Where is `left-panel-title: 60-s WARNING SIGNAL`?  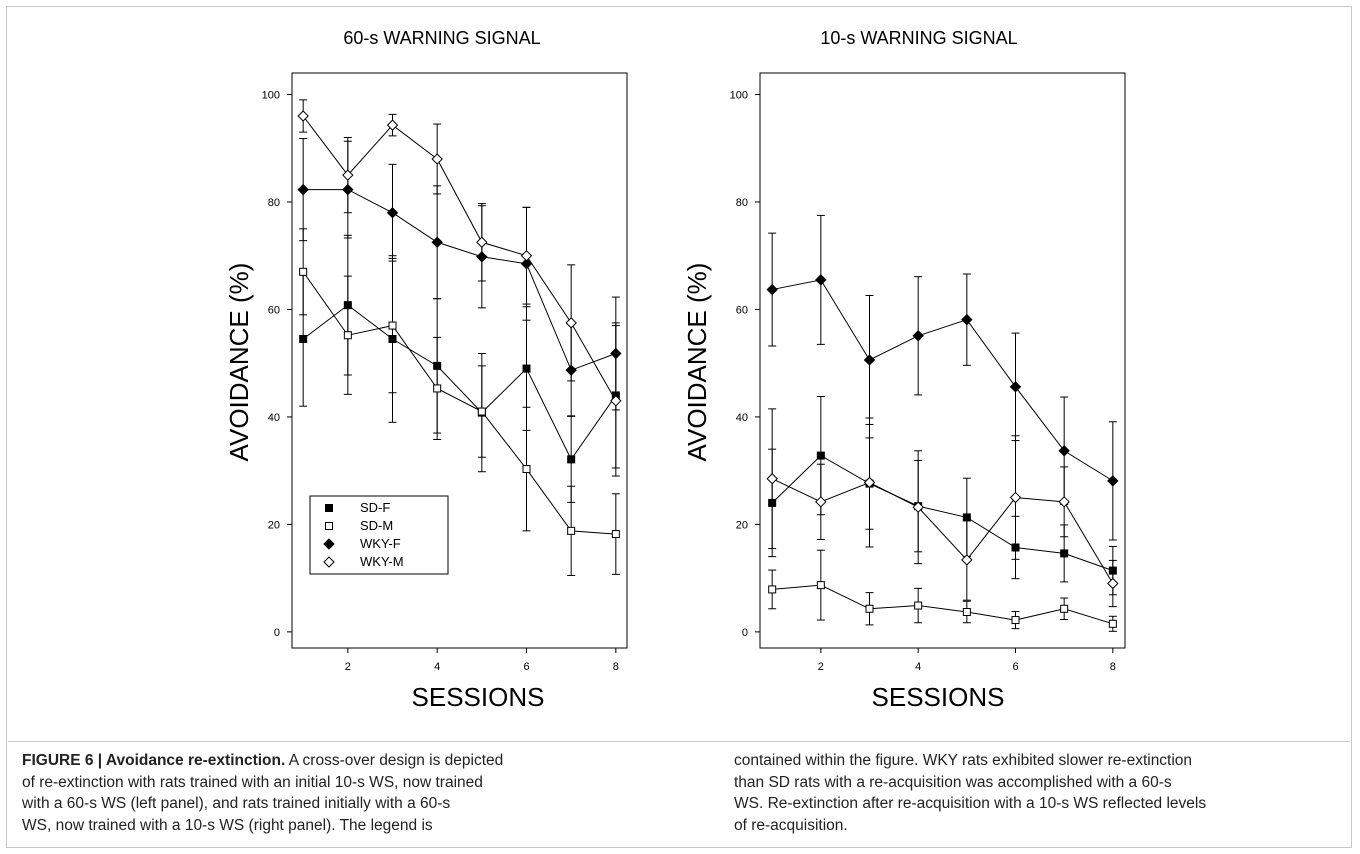 left-panel-title: 60-s WARNING SIGNAL is located at coordinates (441, 38).